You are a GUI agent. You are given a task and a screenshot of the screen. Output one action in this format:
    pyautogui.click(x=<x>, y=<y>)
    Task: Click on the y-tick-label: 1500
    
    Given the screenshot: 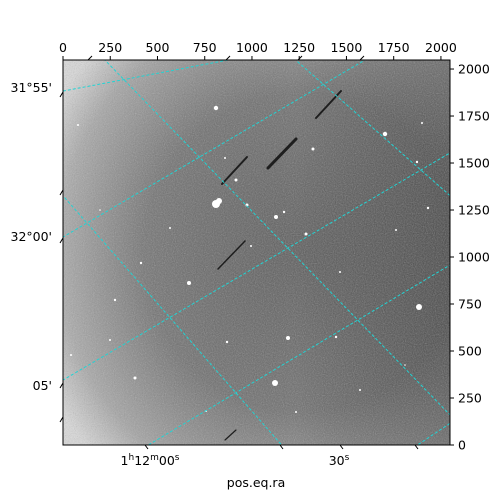 What is the action you would take?
    pyautogui.click(x=474, y=163)
    